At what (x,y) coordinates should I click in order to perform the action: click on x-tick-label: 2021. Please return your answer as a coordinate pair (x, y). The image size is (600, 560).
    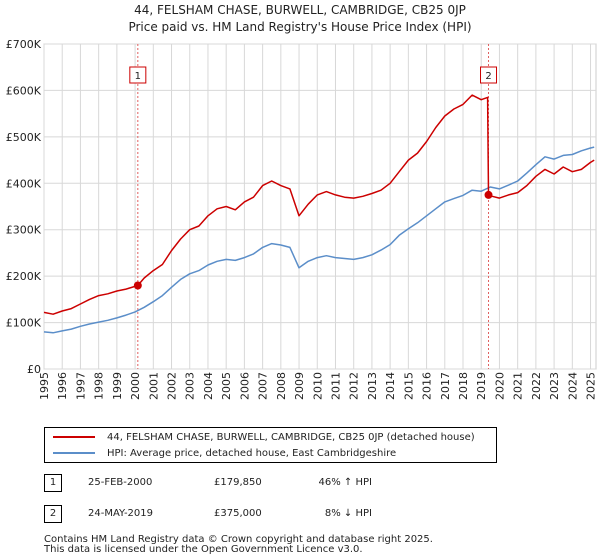
    Looking at the image, I should click on (518, 386).